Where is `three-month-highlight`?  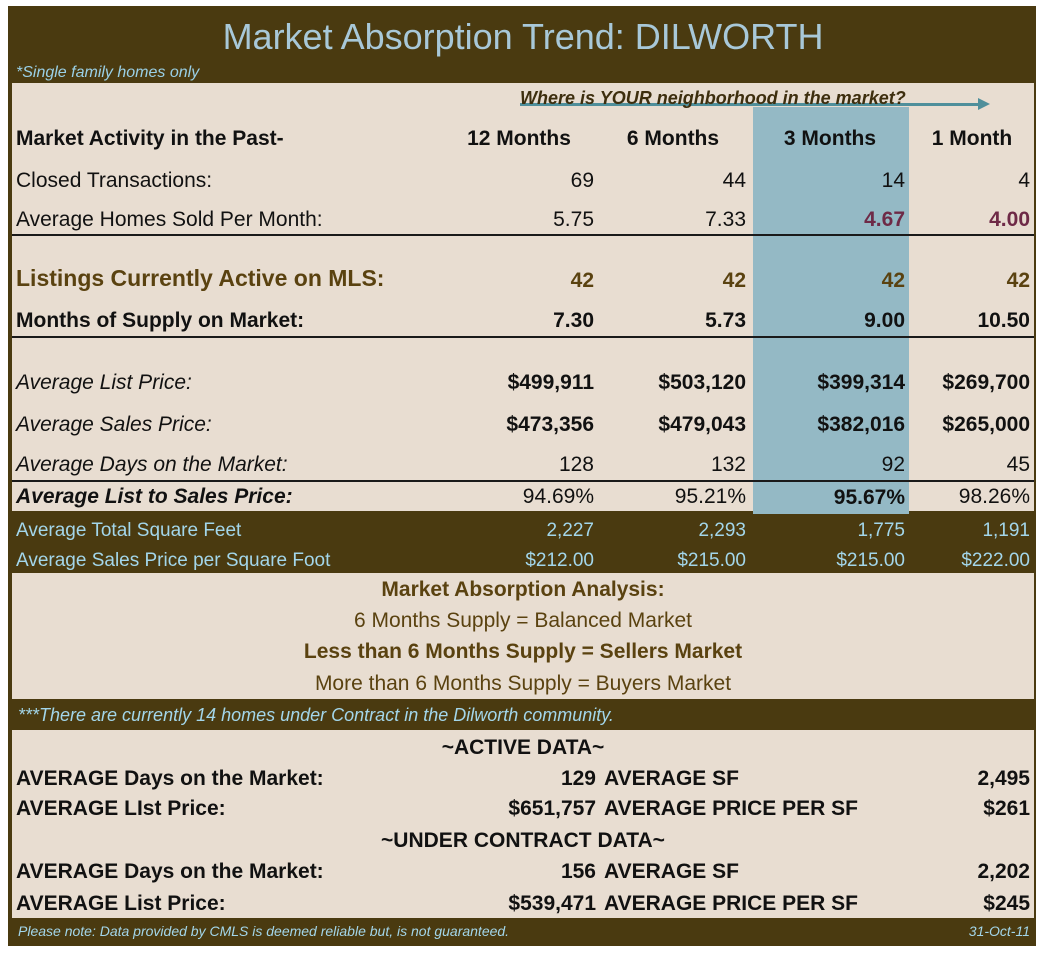 three-month-highlight is located at coordinates (831, 310).